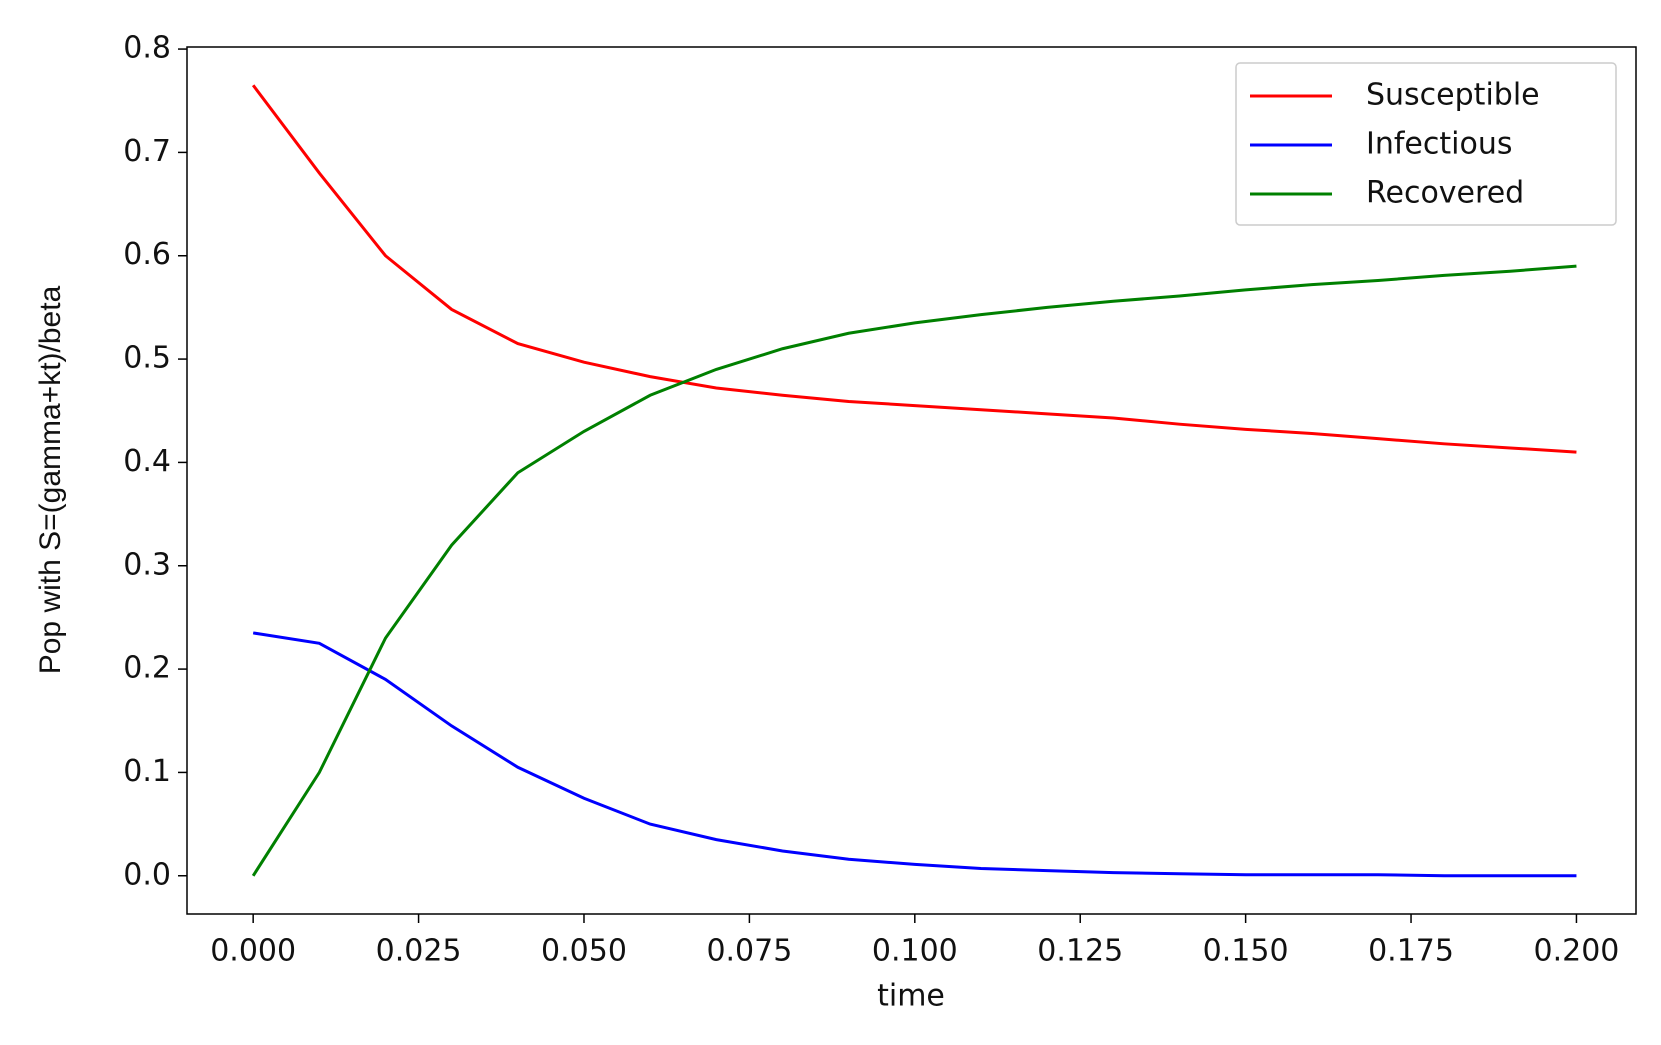 The width and height of the screenshot is (1661, 1045). I want to click on x-tick-label: 0.100, so click(915, 951).